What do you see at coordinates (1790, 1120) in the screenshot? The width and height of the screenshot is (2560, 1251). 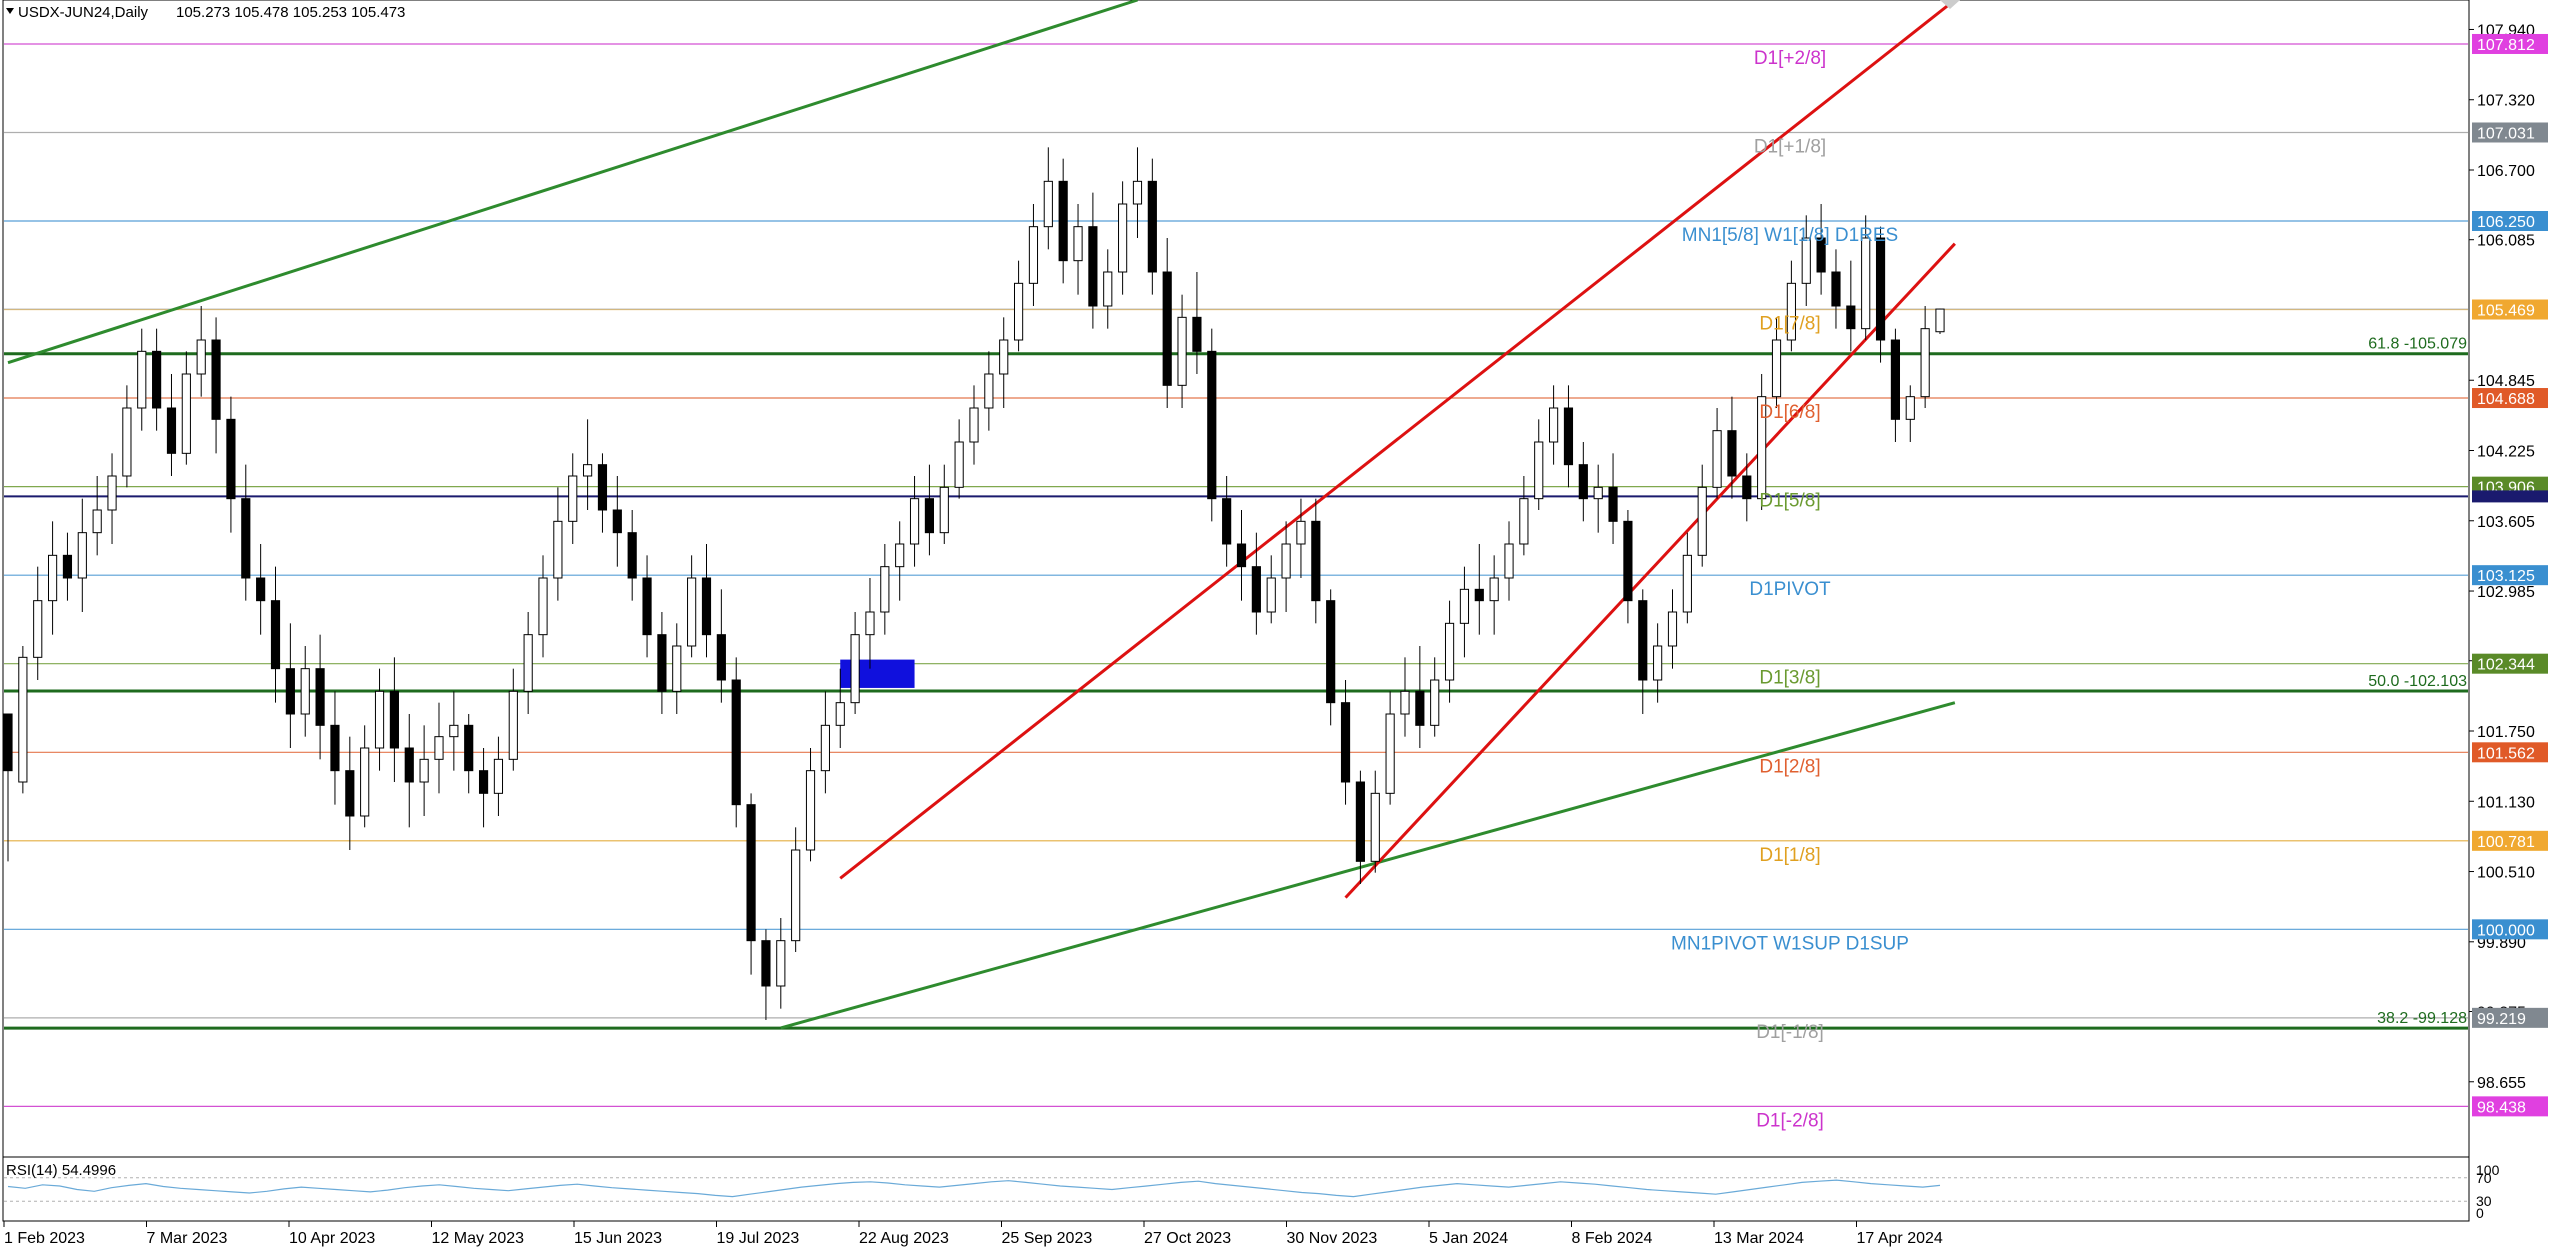 I see `level-label-12: D1[-2/8]` at bounding box center [1790, 1120].